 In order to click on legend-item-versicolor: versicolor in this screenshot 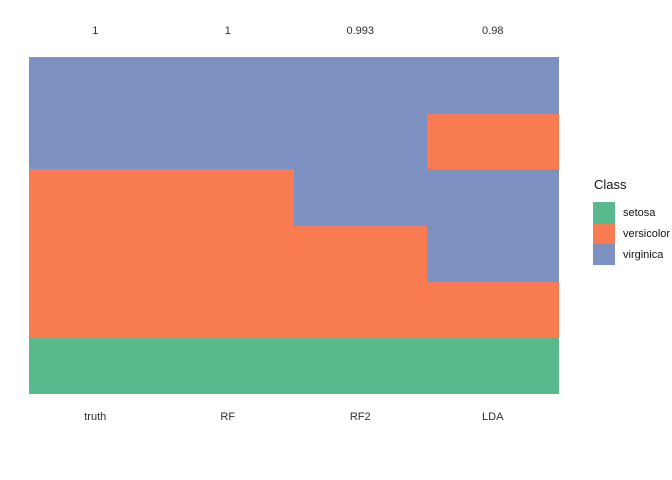, I will do `click(631, 233)`.